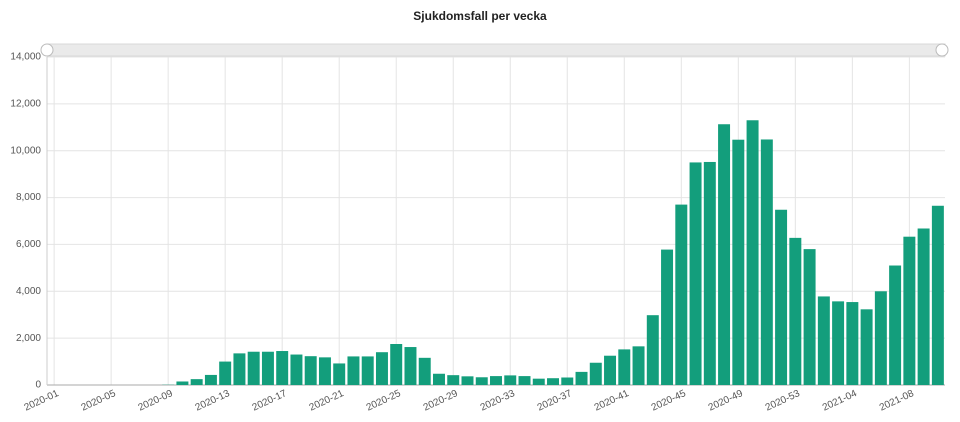  Describe the element at coordinates (840, 401) in the screenshot. I see `x-tick-label: 2021-04` at that location.